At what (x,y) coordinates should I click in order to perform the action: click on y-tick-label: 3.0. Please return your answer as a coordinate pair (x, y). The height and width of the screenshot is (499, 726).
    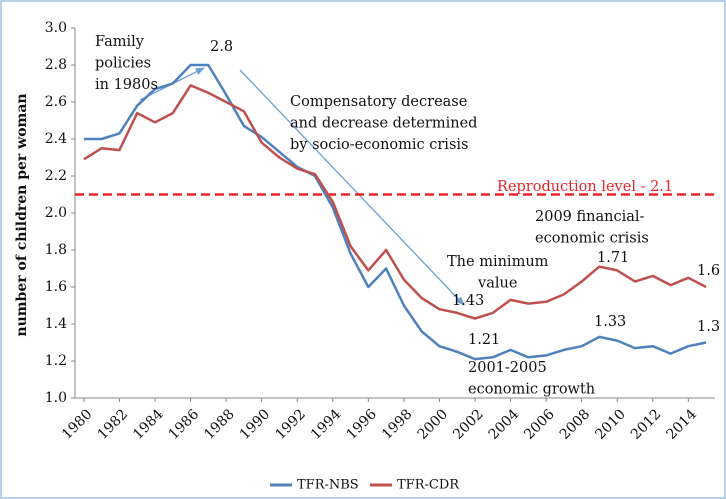
    Looking at the image, I should click on (56, 28).